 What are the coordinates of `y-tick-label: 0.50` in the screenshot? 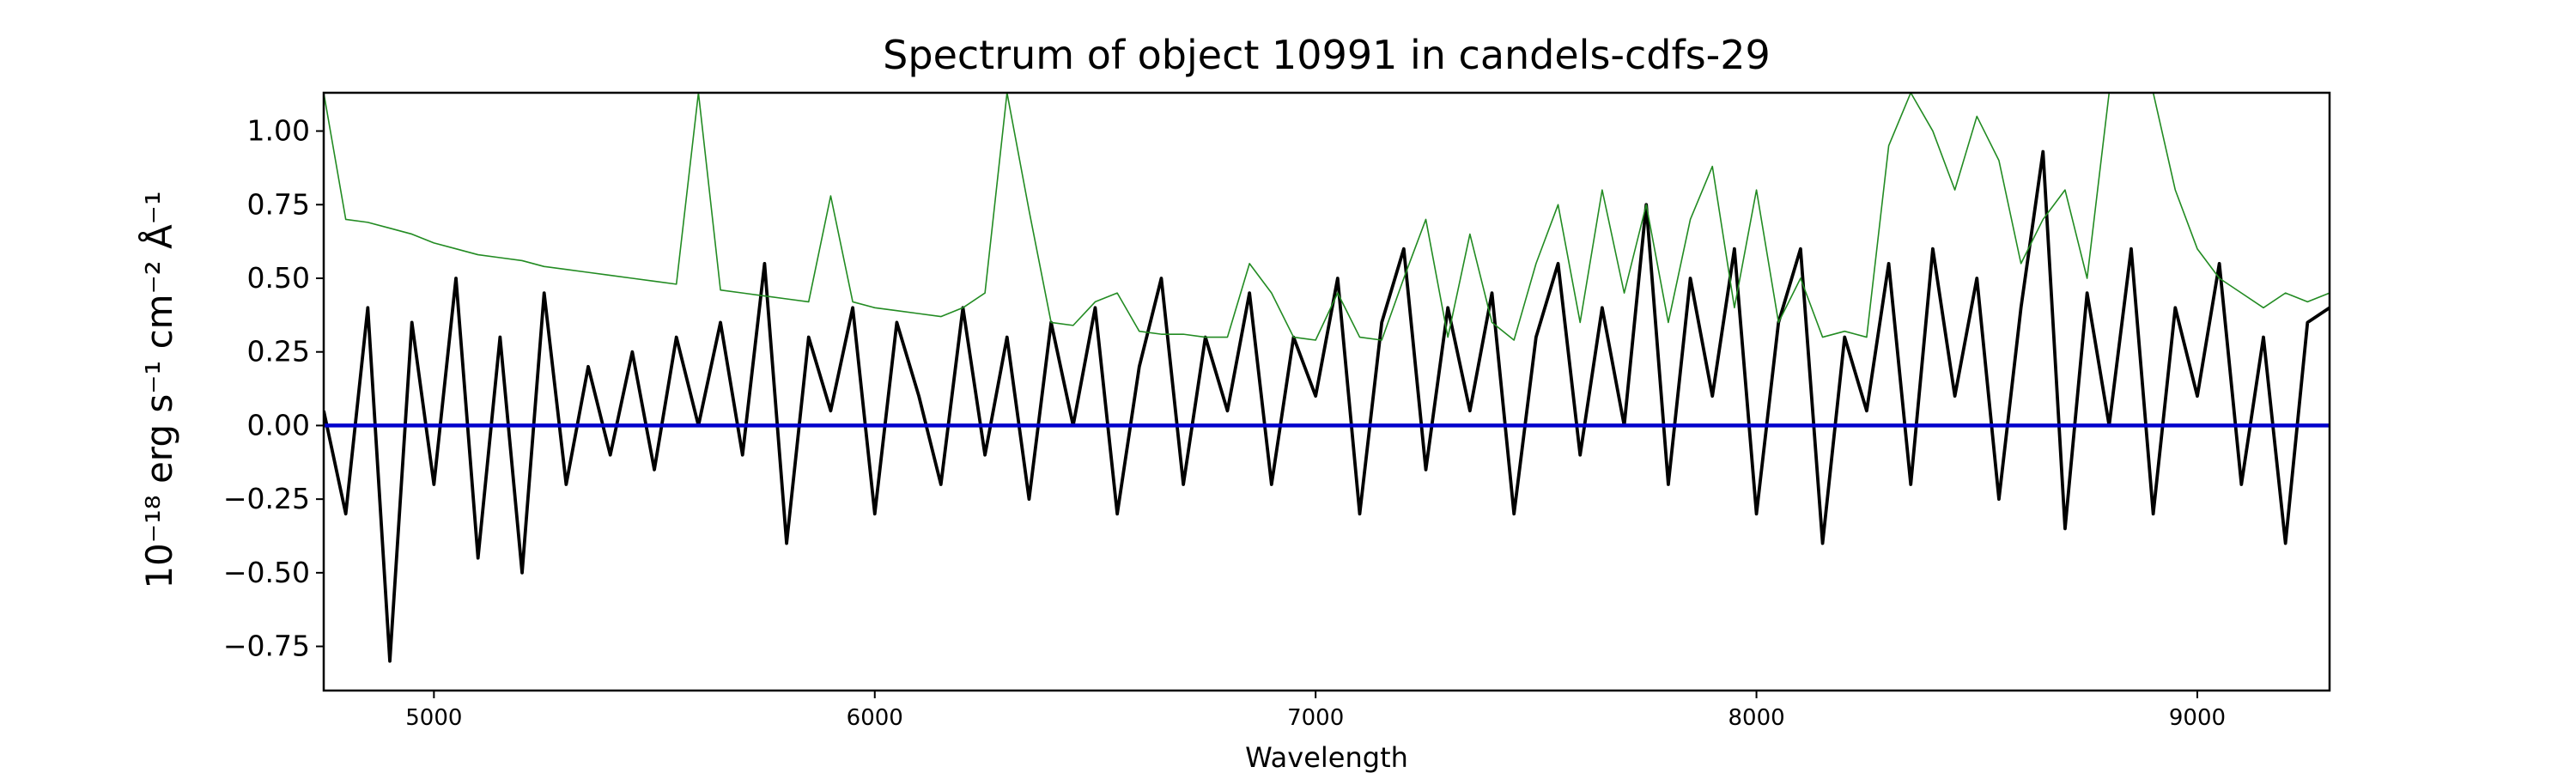 It's located at (279, 278).